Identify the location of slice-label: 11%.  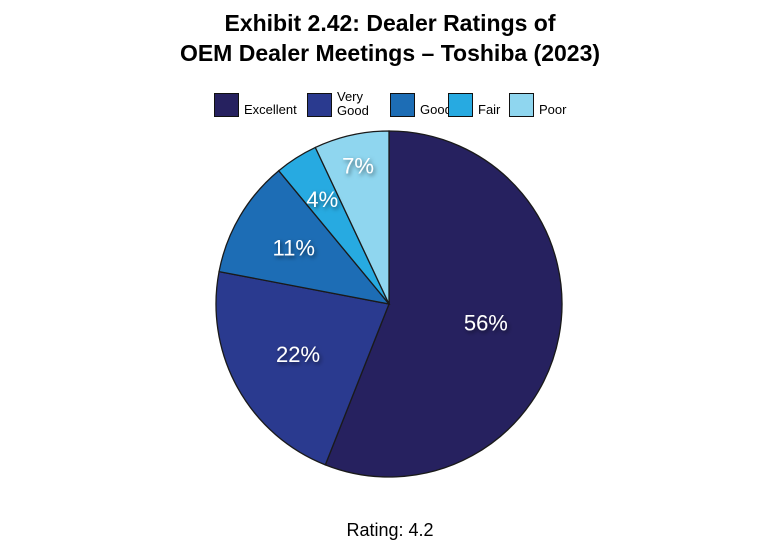
(293, 248).